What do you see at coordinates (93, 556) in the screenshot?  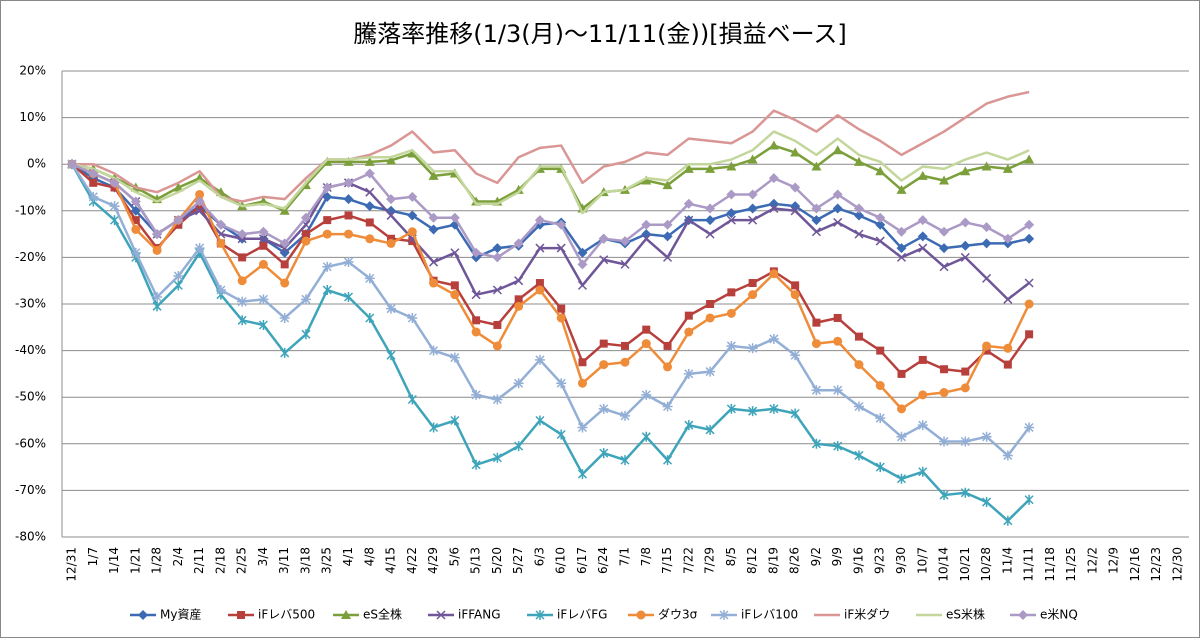 I see `x-tick-label: 1/7` at bounding box center [93, 556].